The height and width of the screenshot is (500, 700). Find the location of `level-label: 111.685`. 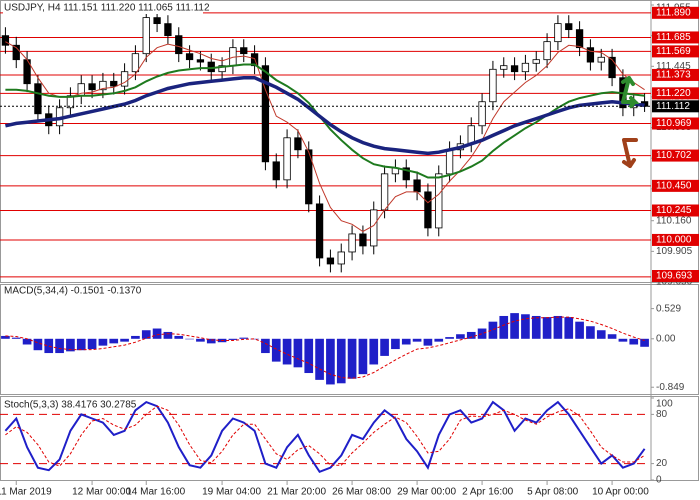

level-label: 111.685 is located at coordinates (673, 37).